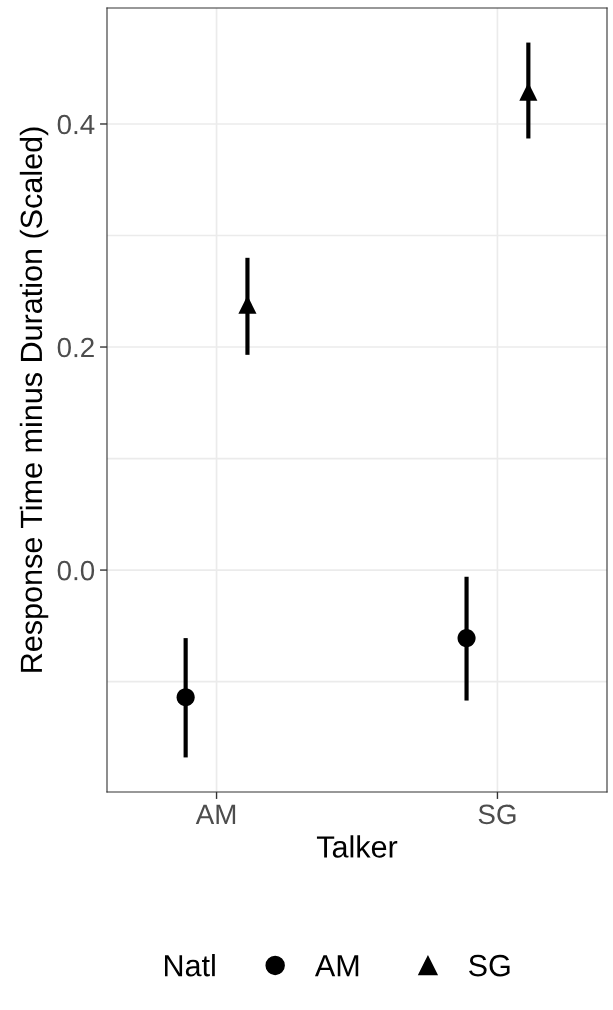  Describe the element at coordinates (75, 347) in the screenshot. I see `y-tick-label: 0.2` at that location.